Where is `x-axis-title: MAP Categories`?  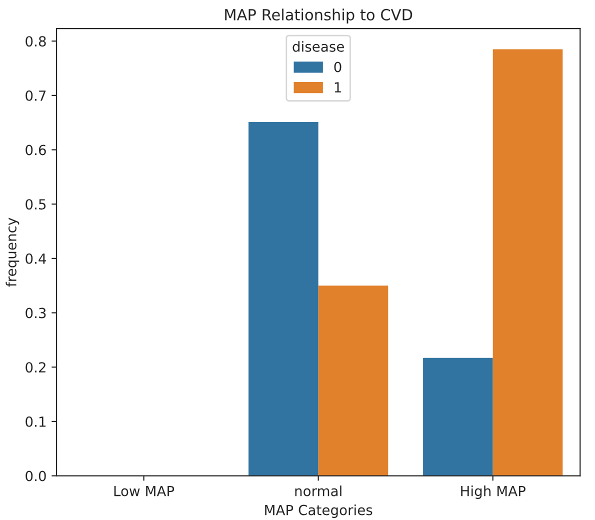
x-axis-title: MAP Categories is located at coordinates (318, 511).